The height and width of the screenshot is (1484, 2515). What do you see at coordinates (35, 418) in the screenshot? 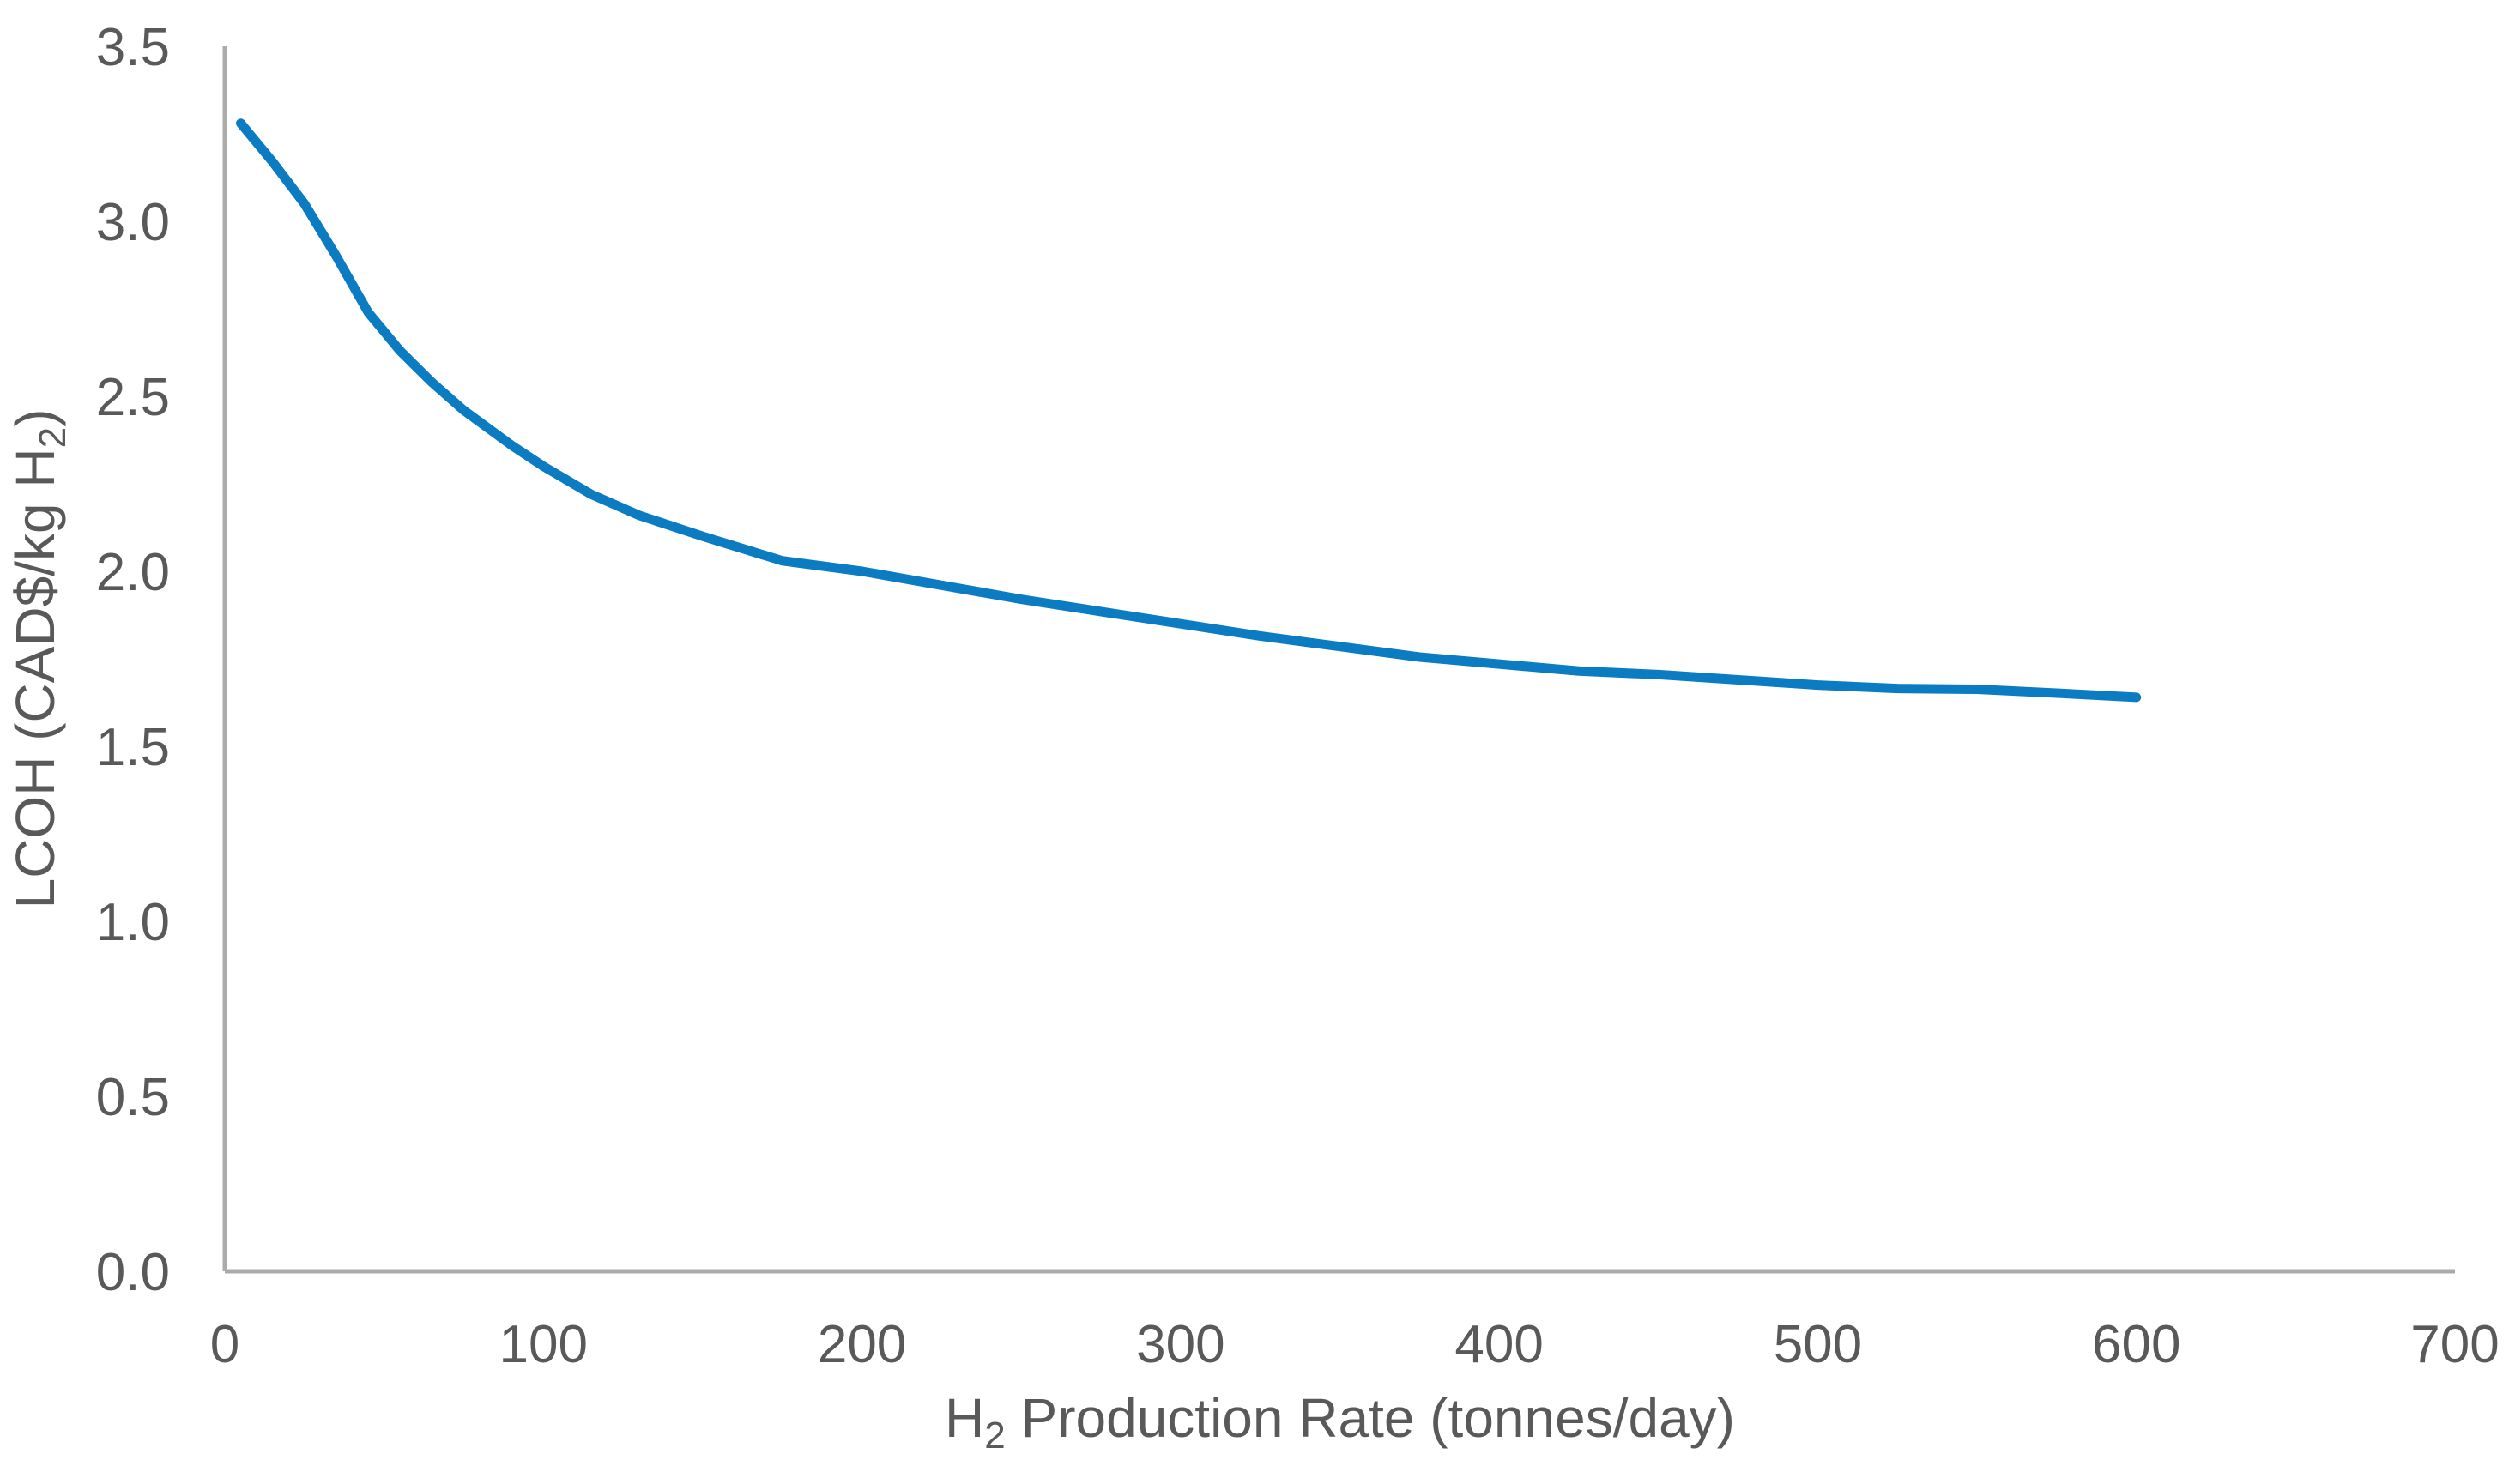
I see `title-text-part: )` at bounding box center [35, 418].